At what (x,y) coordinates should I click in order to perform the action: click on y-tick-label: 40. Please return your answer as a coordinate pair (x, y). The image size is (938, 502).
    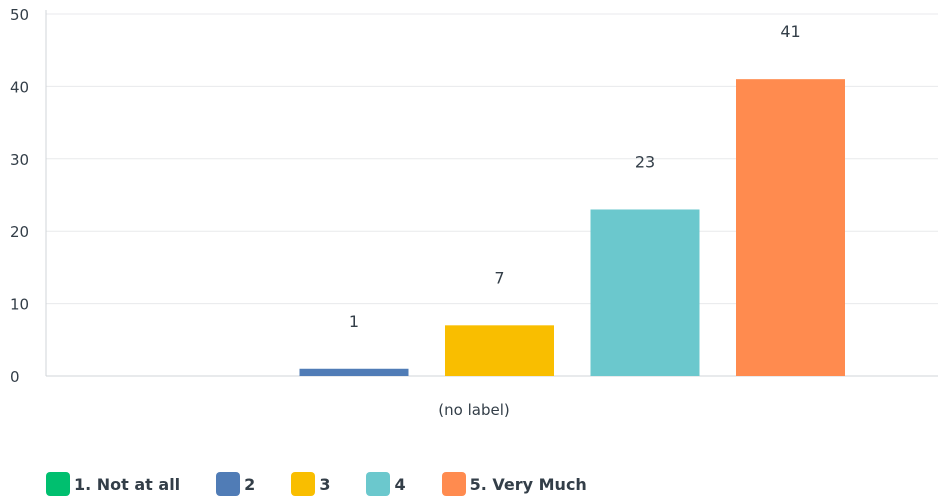
    Looking at the image, I should click on (19, 87).